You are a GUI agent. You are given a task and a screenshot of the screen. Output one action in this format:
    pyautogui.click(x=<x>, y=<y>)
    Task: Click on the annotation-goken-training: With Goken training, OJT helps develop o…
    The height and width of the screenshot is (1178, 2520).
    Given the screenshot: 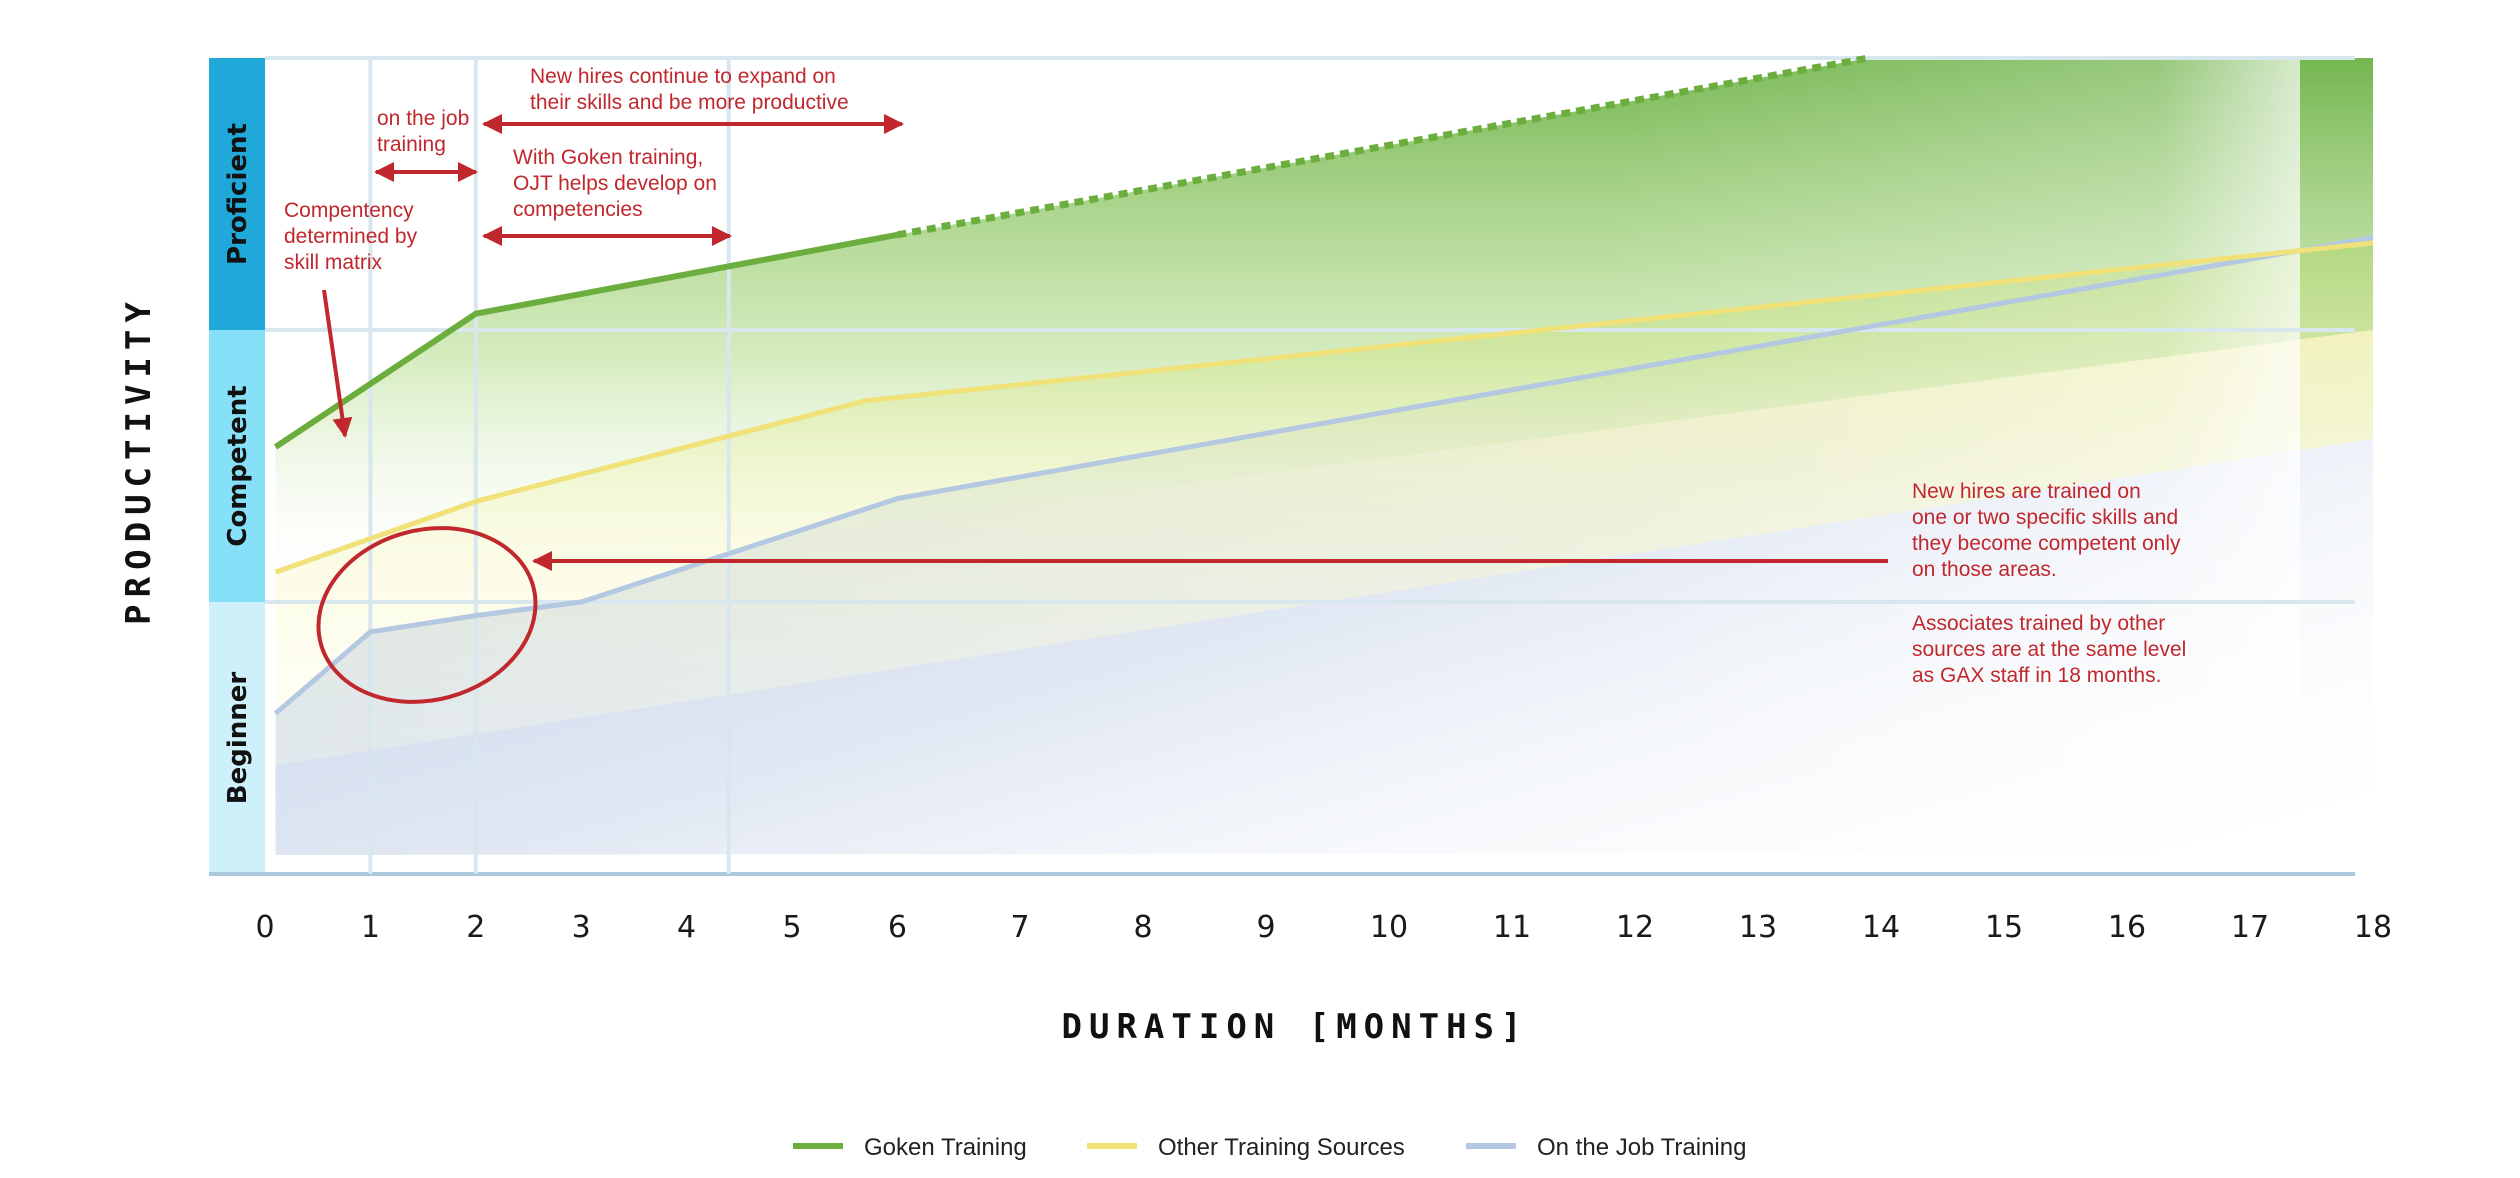 What is the action you would take?
    pyautogui.click(x=618, y=183)
    